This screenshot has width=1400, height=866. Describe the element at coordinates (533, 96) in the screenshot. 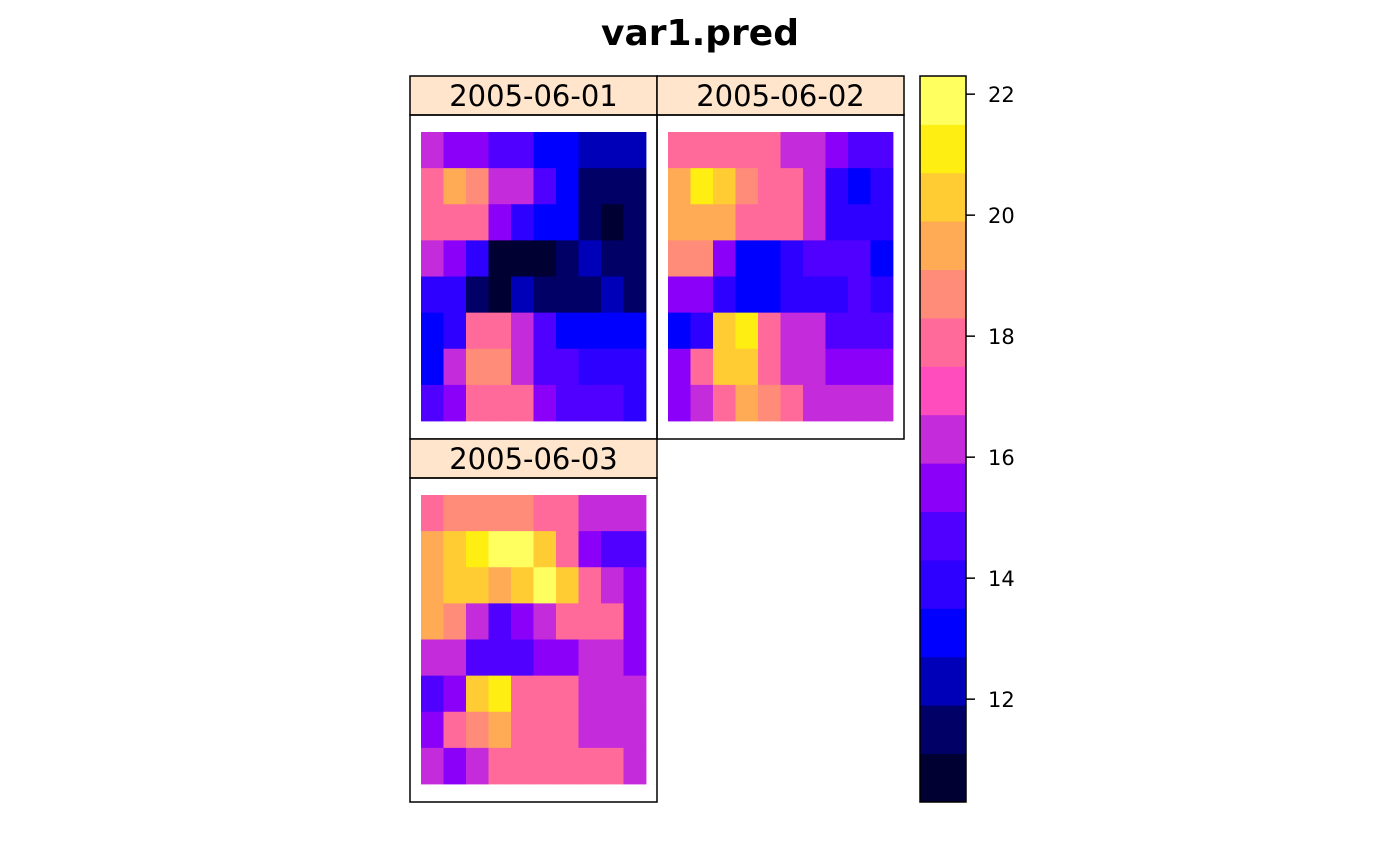

I see `panel-label: 2005-06-01` at that location.